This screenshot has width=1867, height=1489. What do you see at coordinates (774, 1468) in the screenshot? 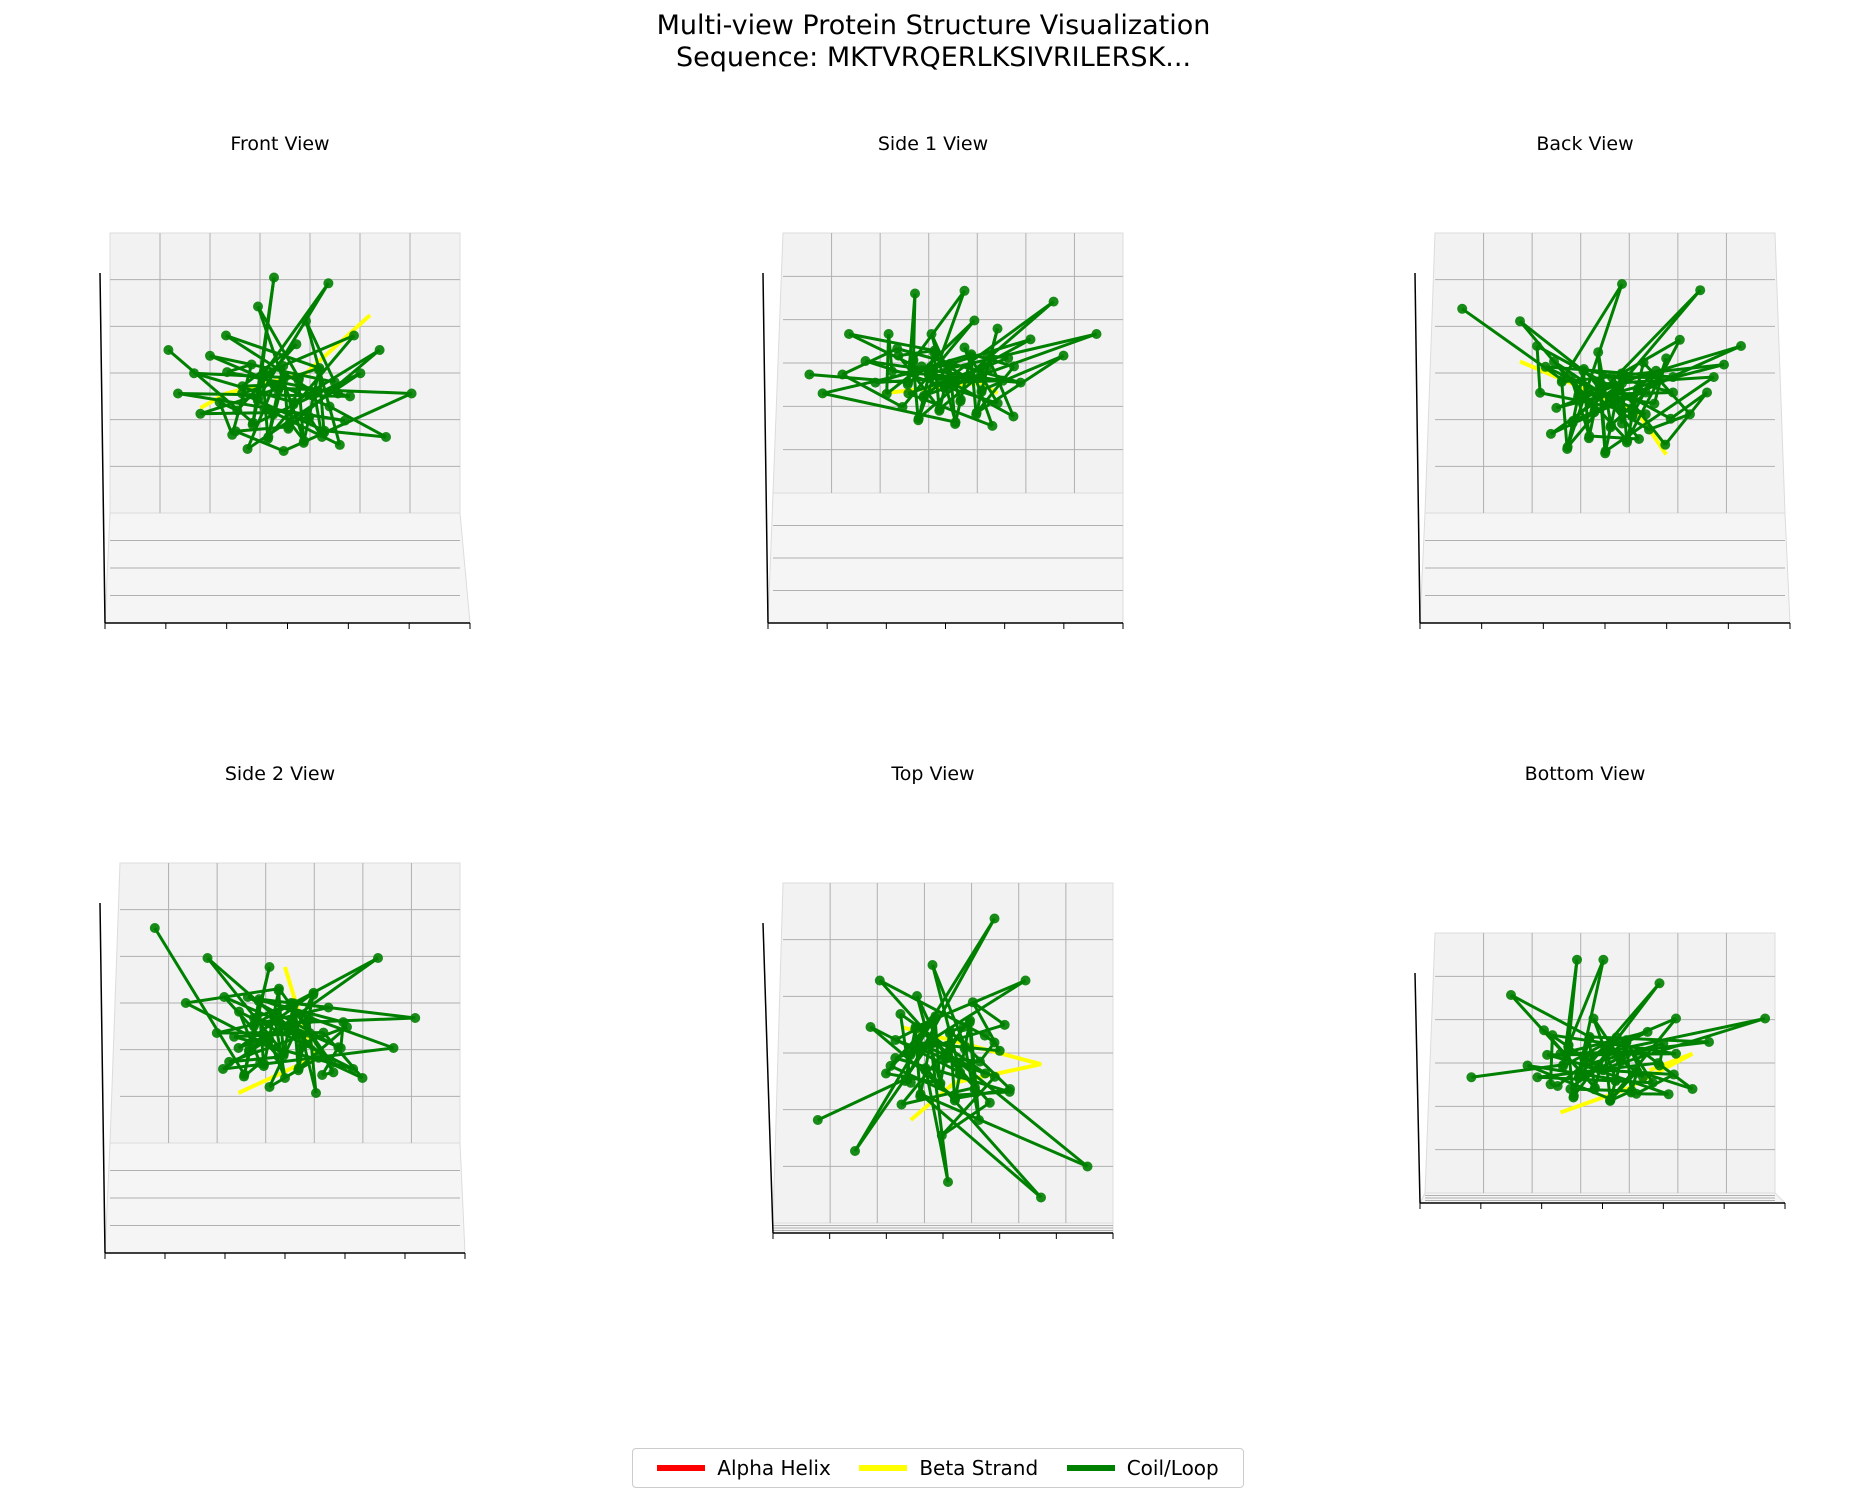
I see `legend-label: Alpha Helix` at bounding box center [774, 1468].